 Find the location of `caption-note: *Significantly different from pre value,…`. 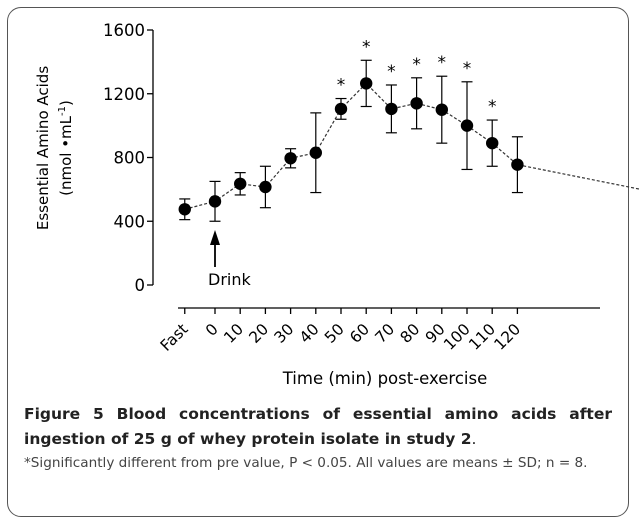

caption-note: *Significantly different from pre value,… is located at coordinates (306, 463).